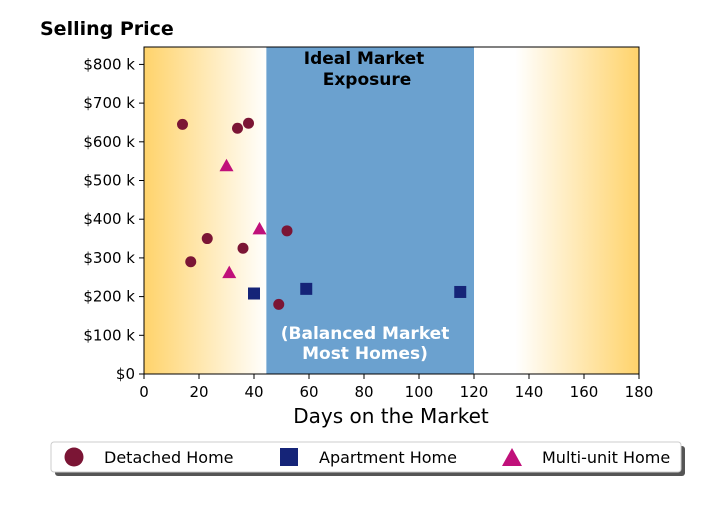  What do you see at coordinates (253, 392) in the screenshot?
I see `x-tick-label: 40` at bounding box center [253, 392].